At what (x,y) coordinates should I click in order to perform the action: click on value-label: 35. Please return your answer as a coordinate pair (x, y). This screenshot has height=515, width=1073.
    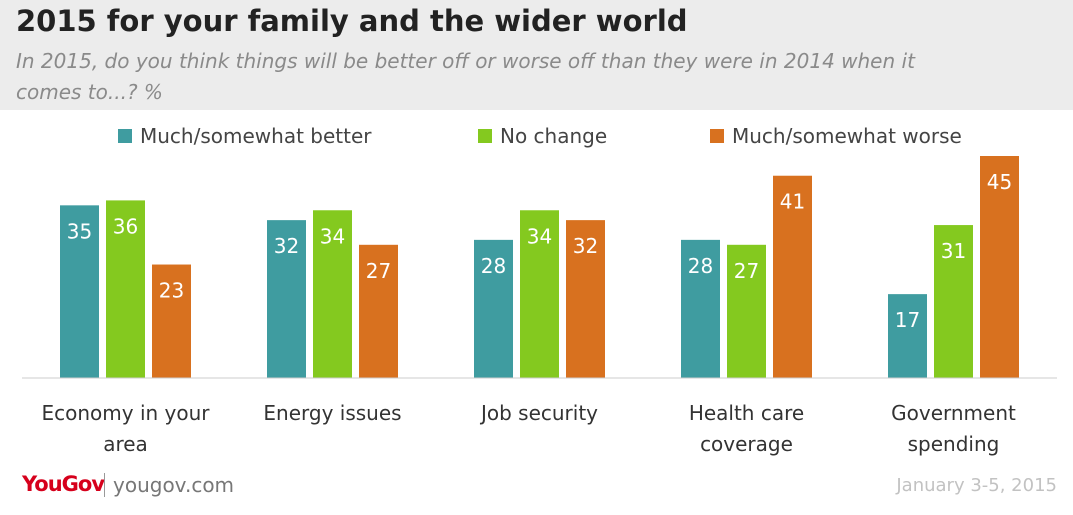
    Looking at the image, I should click on (79, 231).